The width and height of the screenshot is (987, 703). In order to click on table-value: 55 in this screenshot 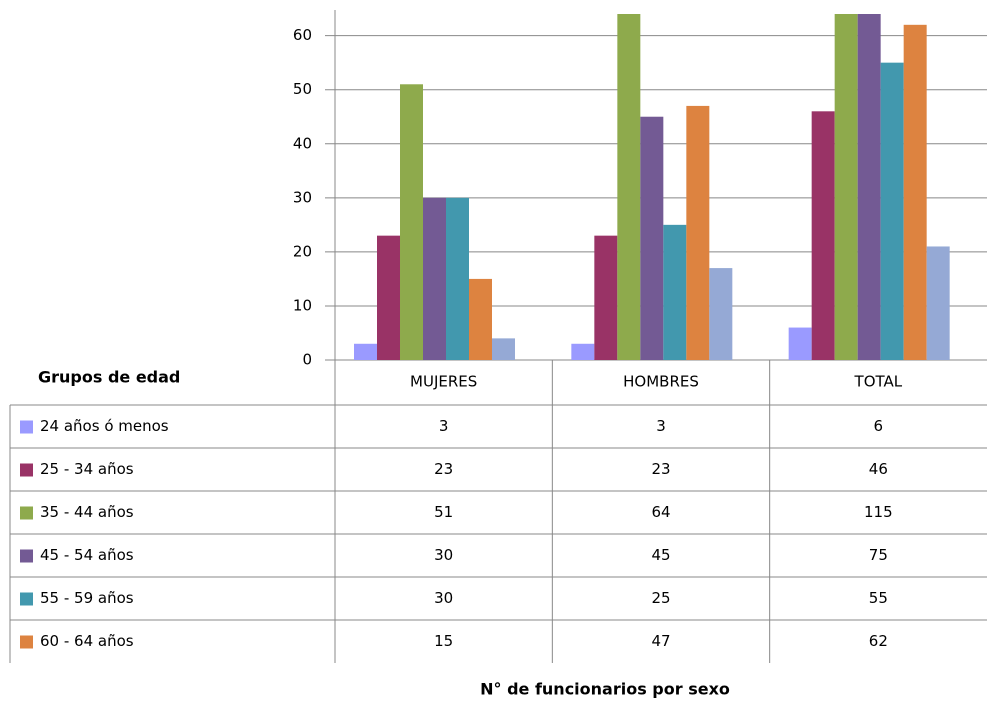, I will do `click(878, 598)`.